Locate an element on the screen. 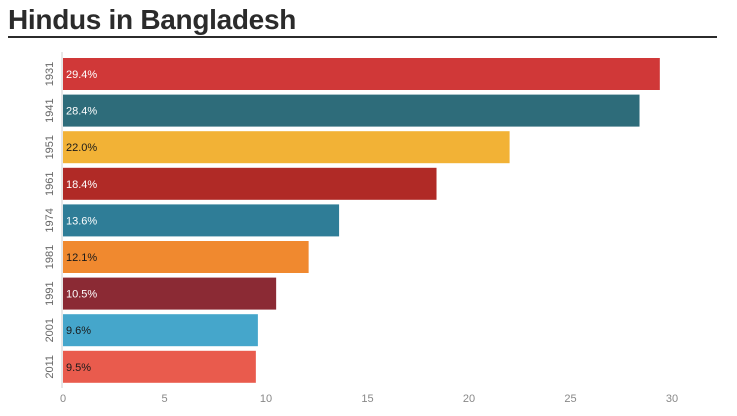 The image size is (737, 416). x-tick-label: 0 is located at coordinates (63, 399).